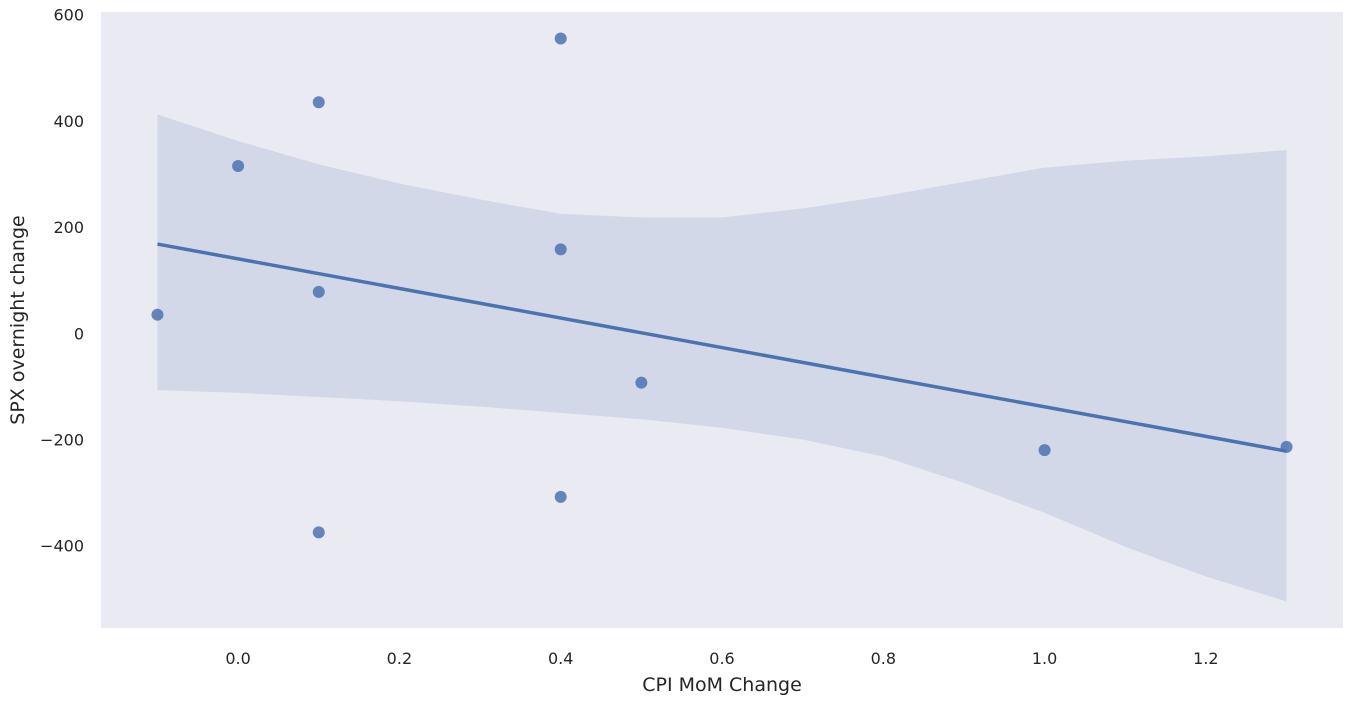 This screenshot has width=1358, height=708. Describe the element at coordinates (68, 121) in the screenshot. I see `y-tick-label: 400` at that location.